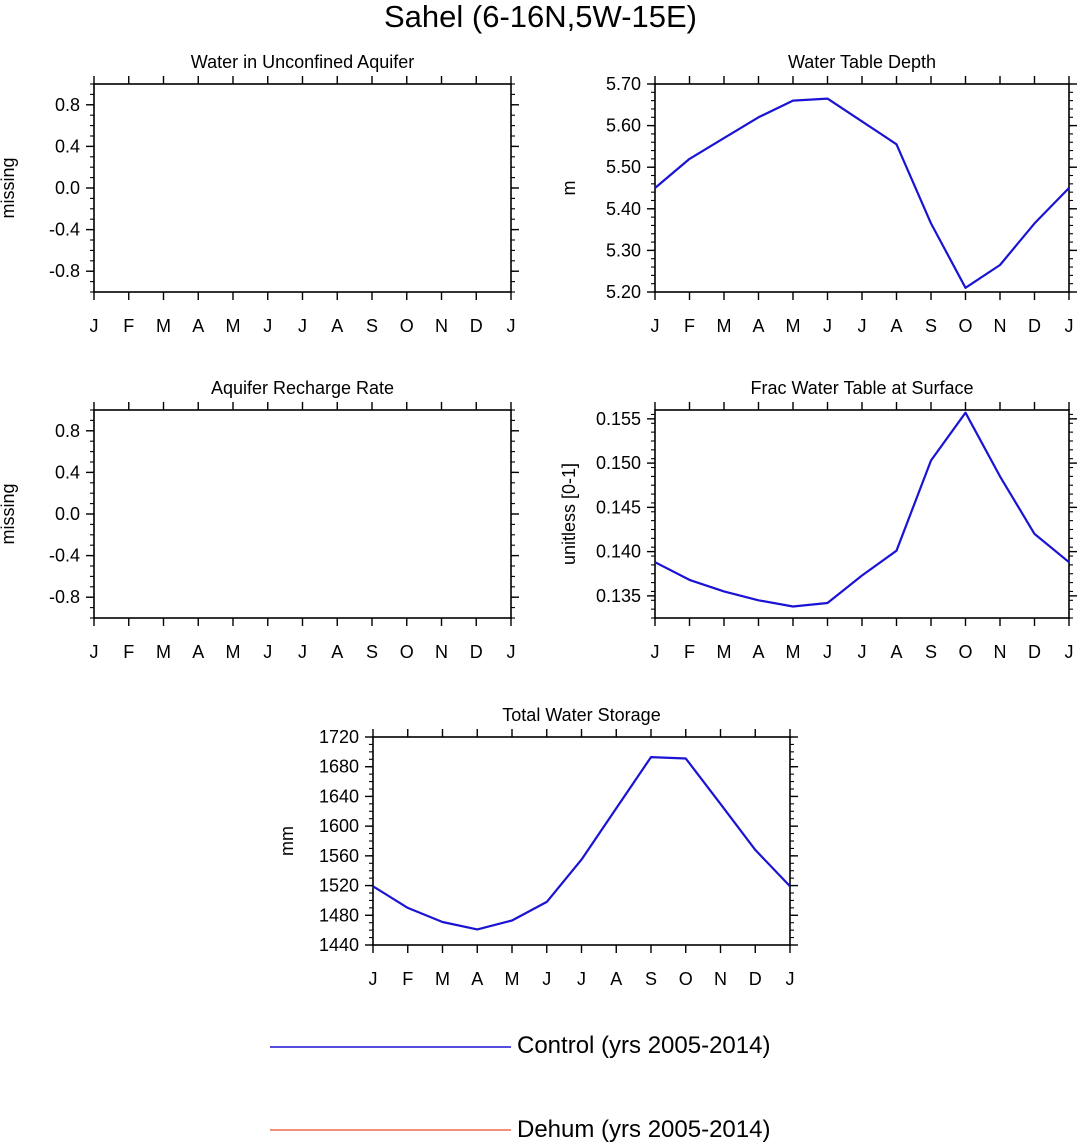  What do you see at coordinates (644, 1129) in the screenshot?
I see `legend-label-dehum: Dehum (yrs 2005-2014)` at bounding box center [644, 1129].